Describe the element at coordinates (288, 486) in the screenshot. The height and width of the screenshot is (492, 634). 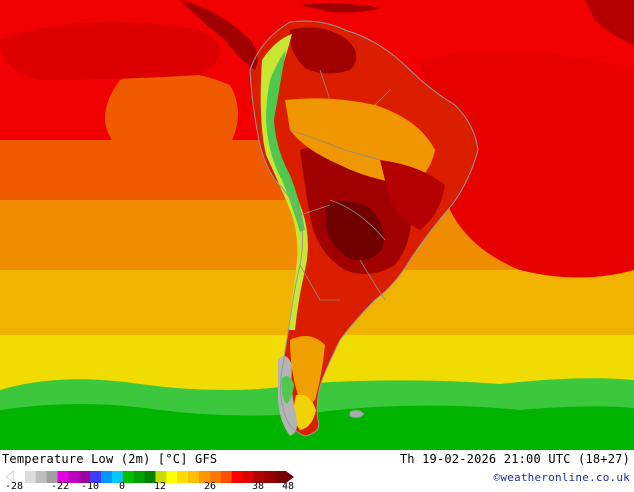
I see `scale-tick-label: 48` at that location.